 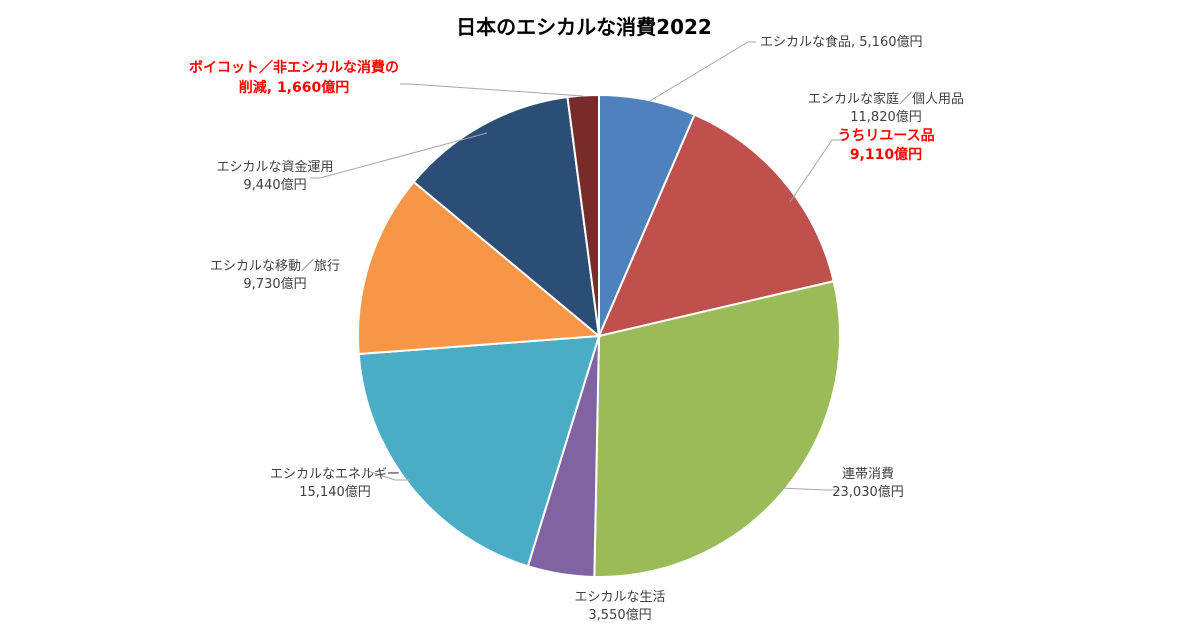 I want to click on label-finance-name: エシカルな資金運用, so click(x=274, y=167).